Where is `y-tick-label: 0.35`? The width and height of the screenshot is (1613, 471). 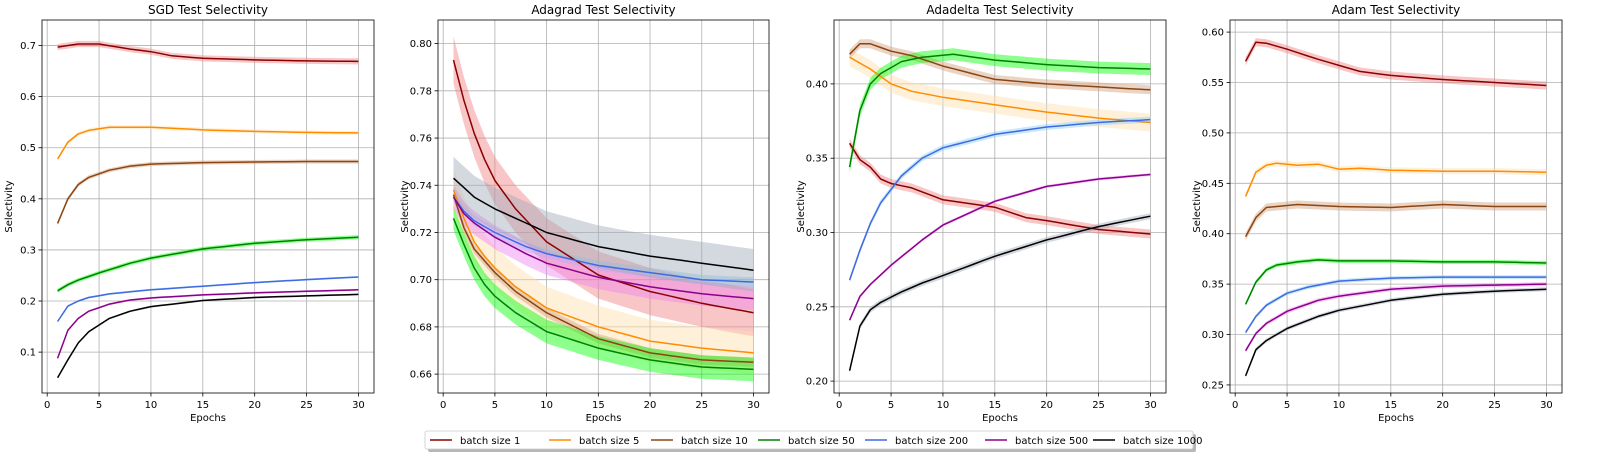 y-tick-label: 0.35 is located at coordinates (817, 159).